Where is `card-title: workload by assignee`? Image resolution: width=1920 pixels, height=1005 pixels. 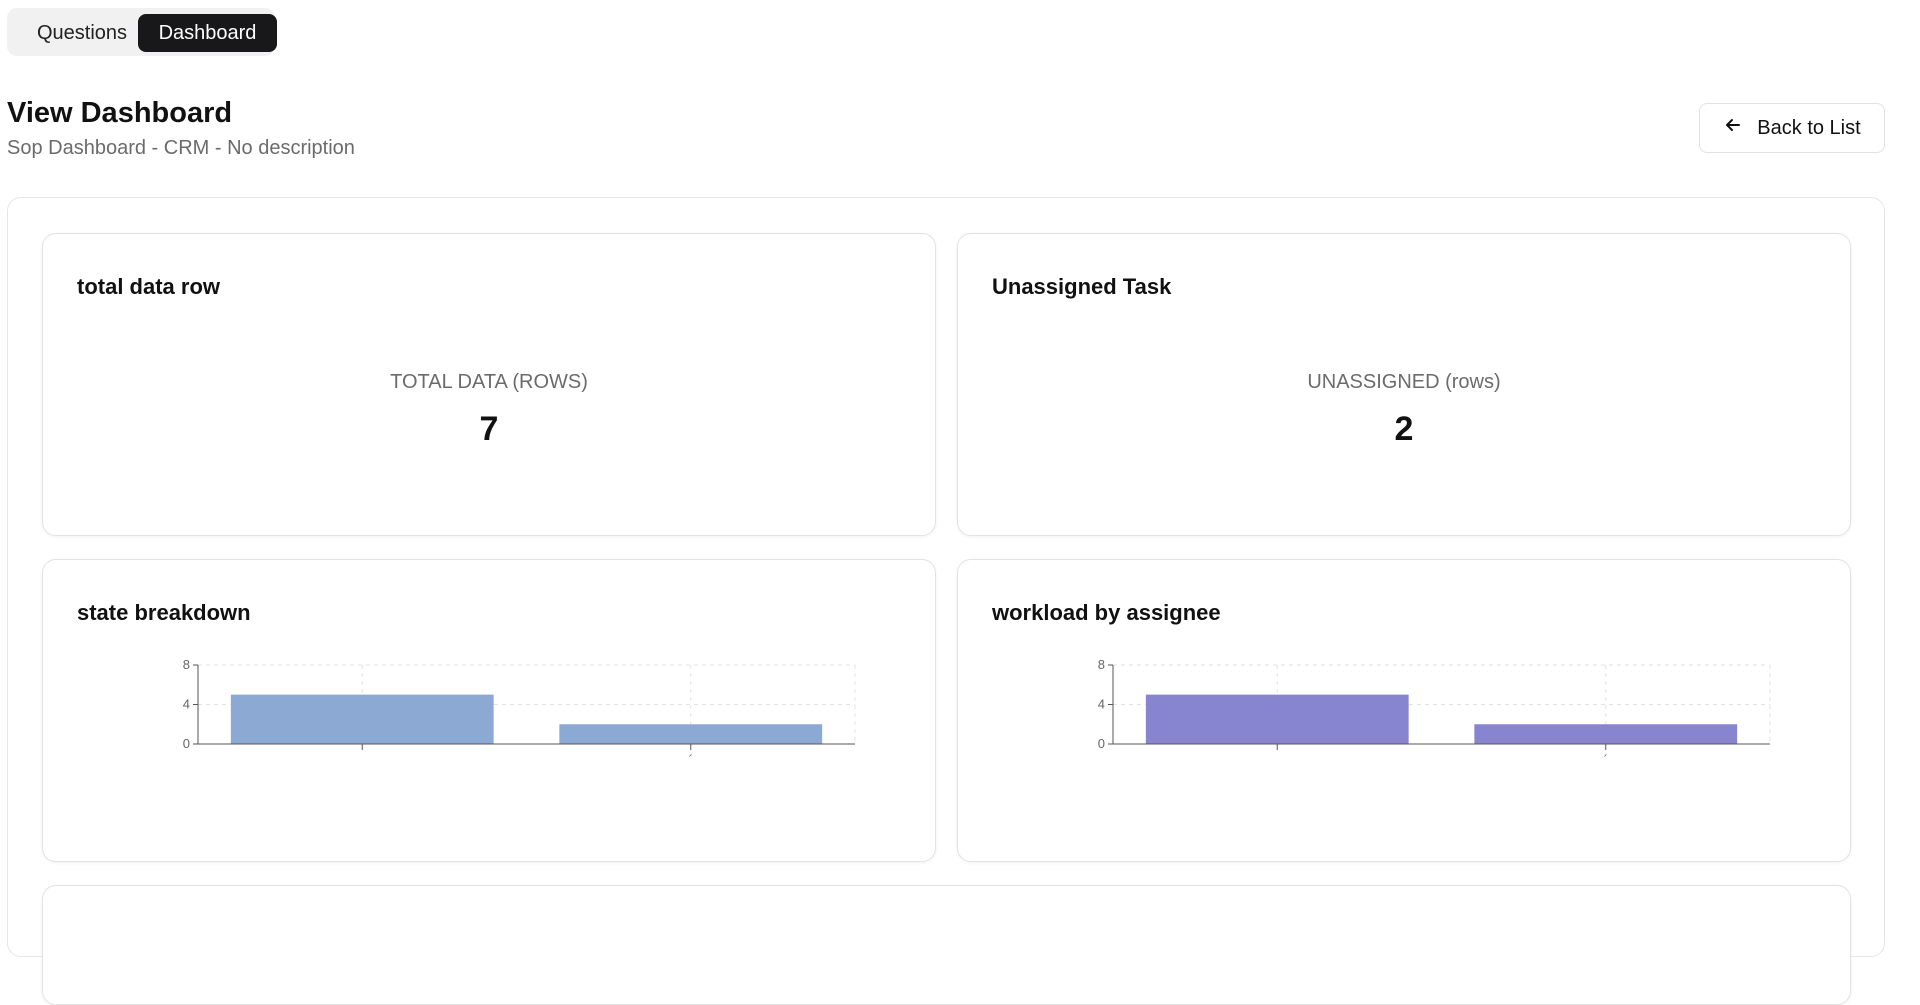 card-title: workload by assignee is located at coordinates (1106, 612).